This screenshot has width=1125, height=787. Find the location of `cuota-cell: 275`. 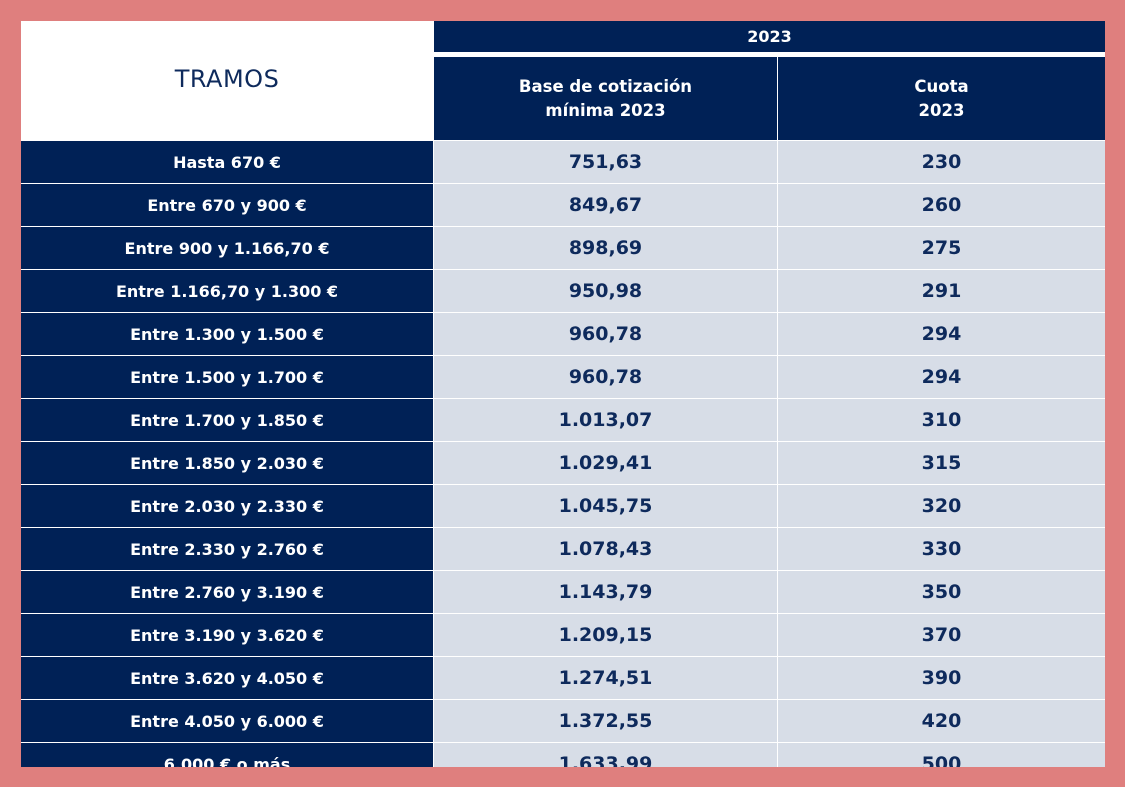

cuota-cell: 275 is located at coordinates (941, 248).